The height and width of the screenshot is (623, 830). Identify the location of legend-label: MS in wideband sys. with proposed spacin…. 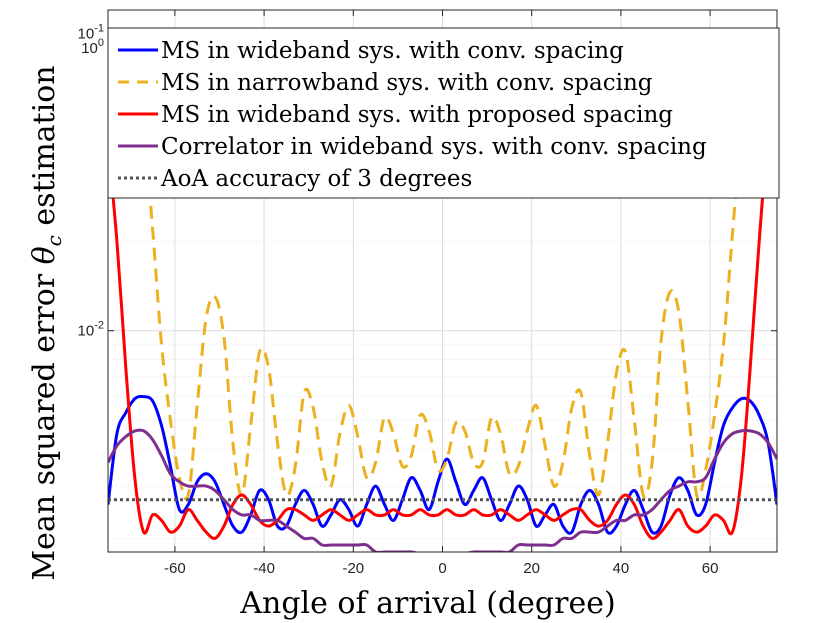
(417, 115).